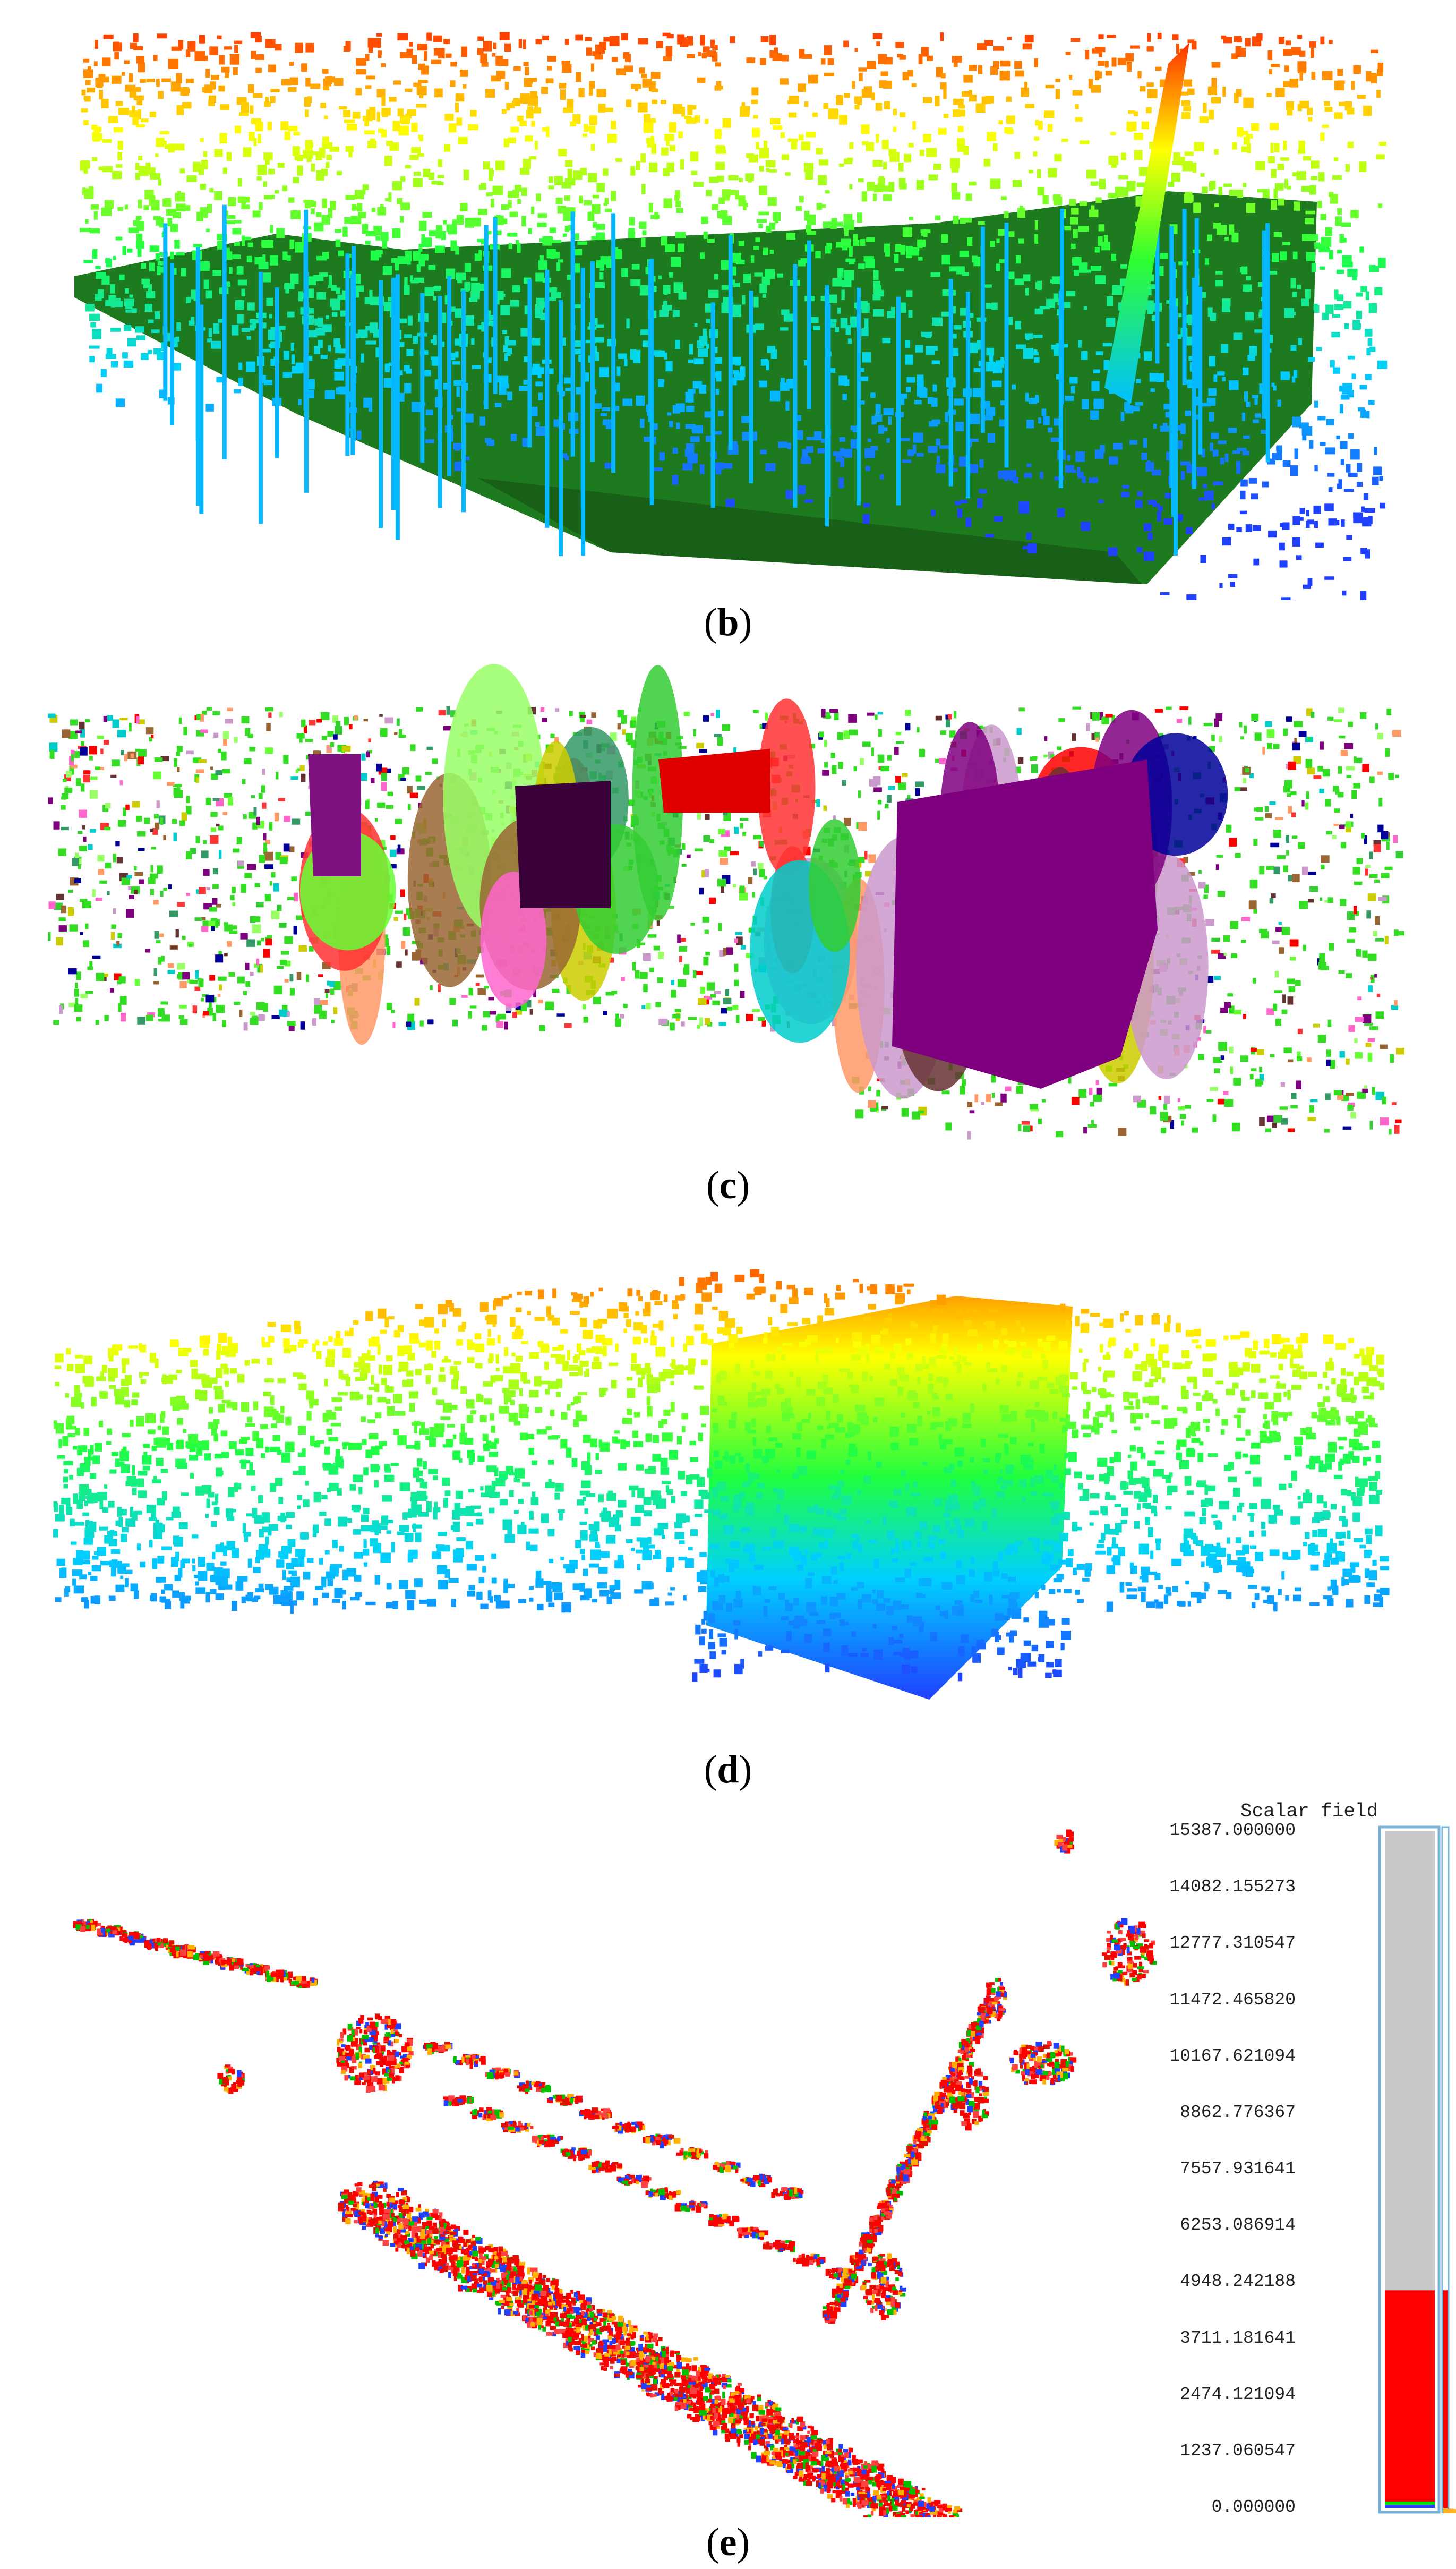 The image size is (1456, 2569). I want to click on bar-side-foot, so click(1449, 2510).